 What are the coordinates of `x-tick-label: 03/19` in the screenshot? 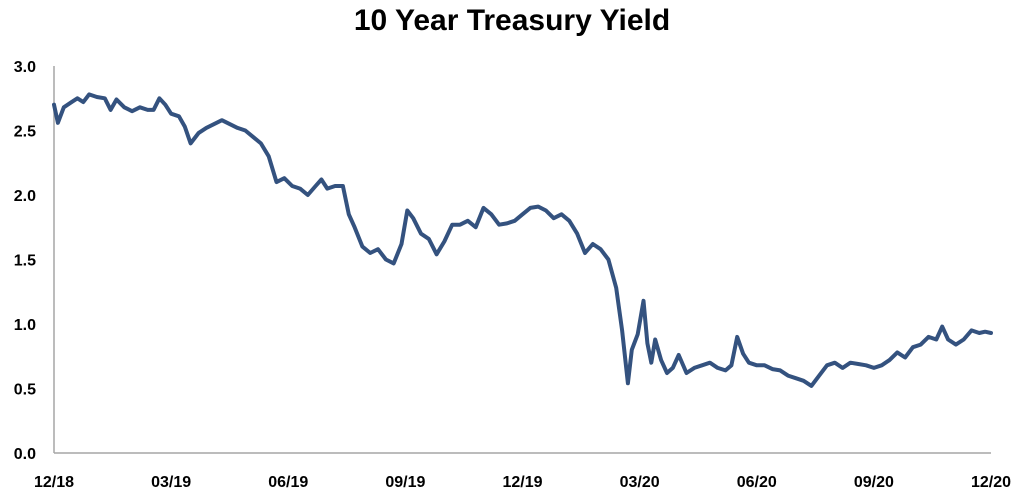 It's located at (171, 482).